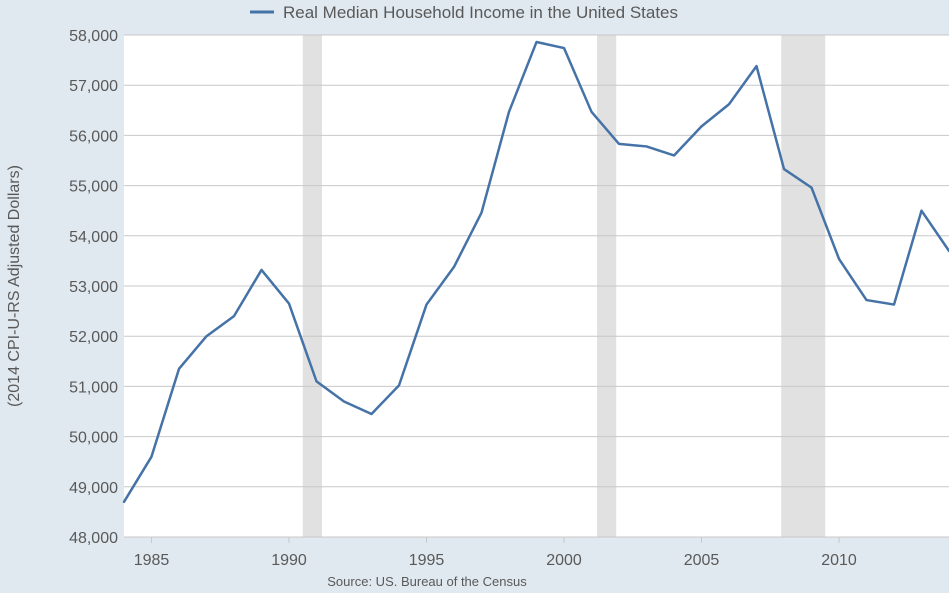 This screenshot has height=593, width=949. I want to click on y-axis-title: (2014 CPI-U-RS Adjusted Dollars), so click(14, 286).